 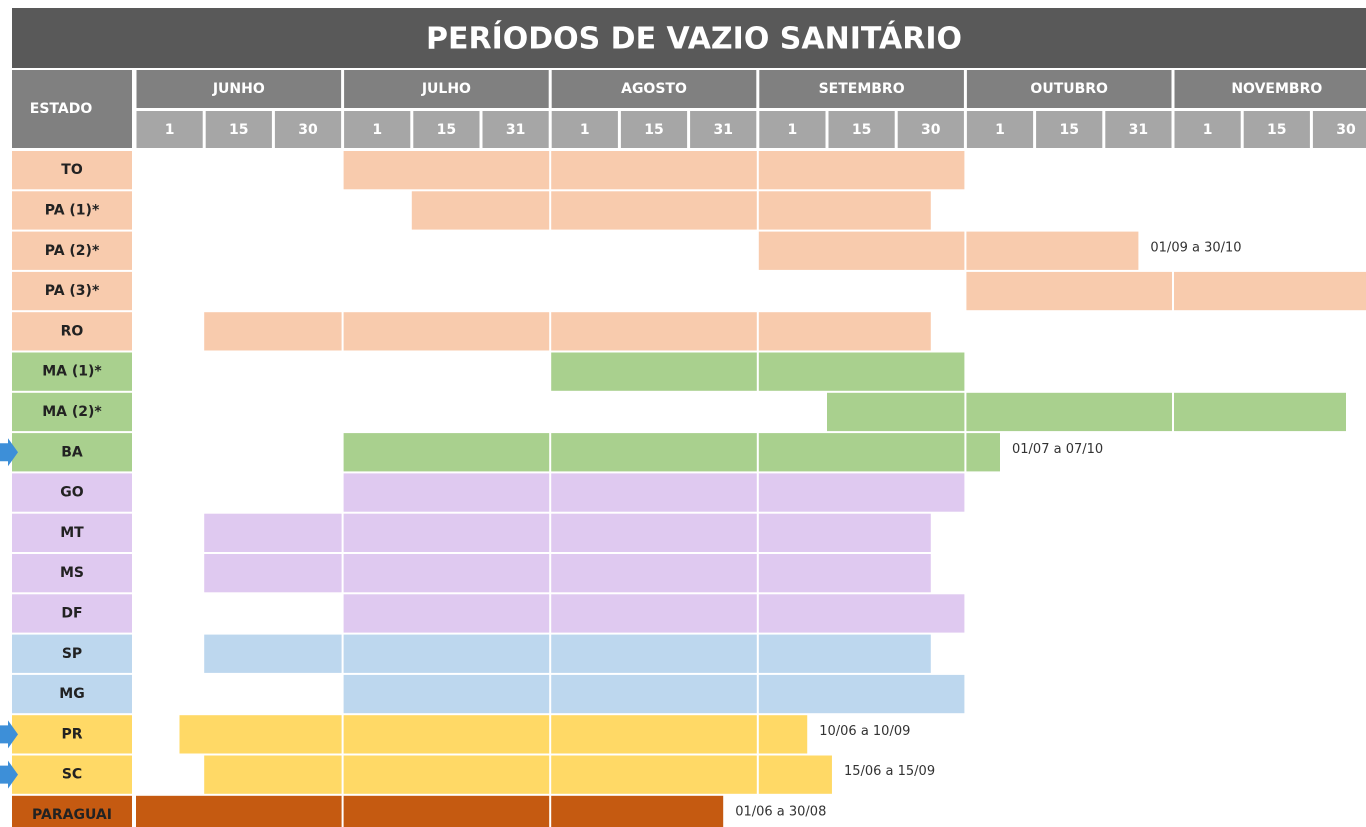 I want to click on state-label: PARAGUAI, so click(x=72, y=815).